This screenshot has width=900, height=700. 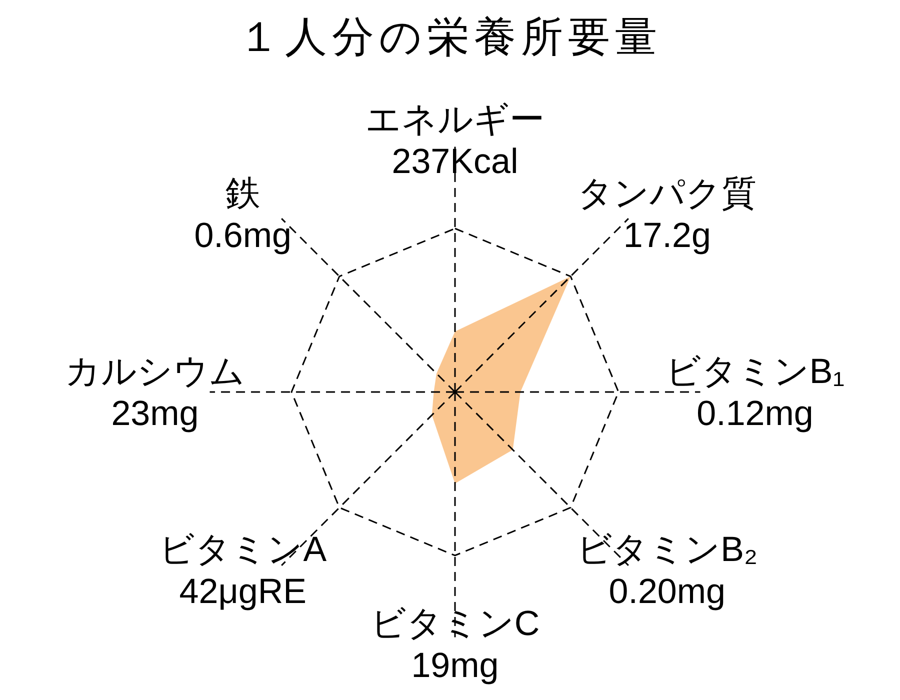 What do you see at coordinates (755, 392) in the screenshot?
I see `spoke-label: ビタミンB₁ 0.12mg` at bounding box center [755, 392].